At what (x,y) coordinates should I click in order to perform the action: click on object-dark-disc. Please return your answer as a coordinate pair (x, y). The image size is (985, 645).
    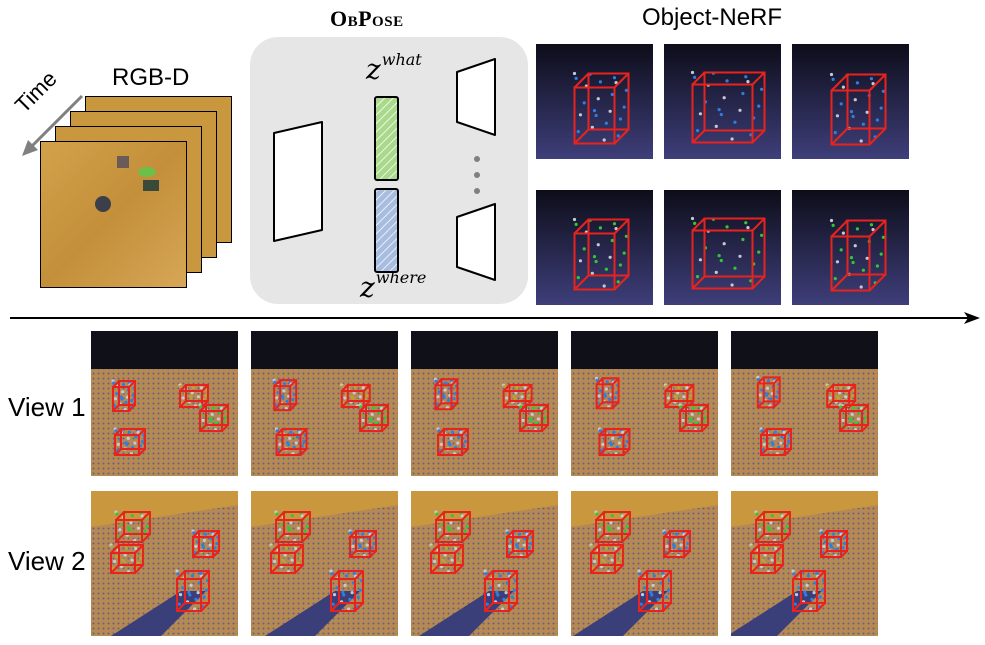
    Looking at the image, I should click on (103, 204).